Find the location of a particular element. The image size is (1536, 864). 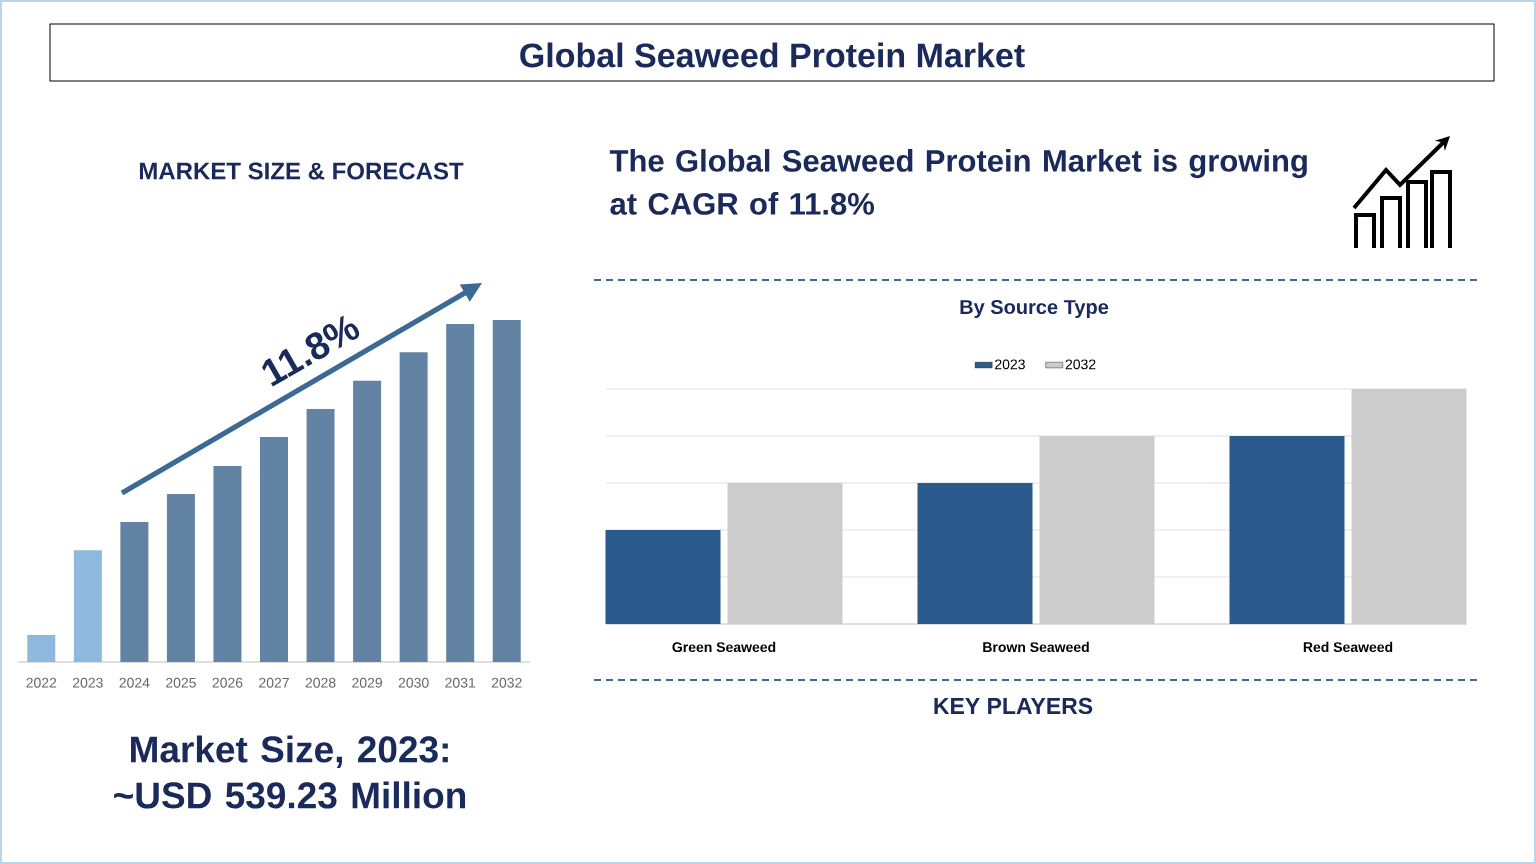

x-tick-label: 2031 is located at coordinates (460, 682).